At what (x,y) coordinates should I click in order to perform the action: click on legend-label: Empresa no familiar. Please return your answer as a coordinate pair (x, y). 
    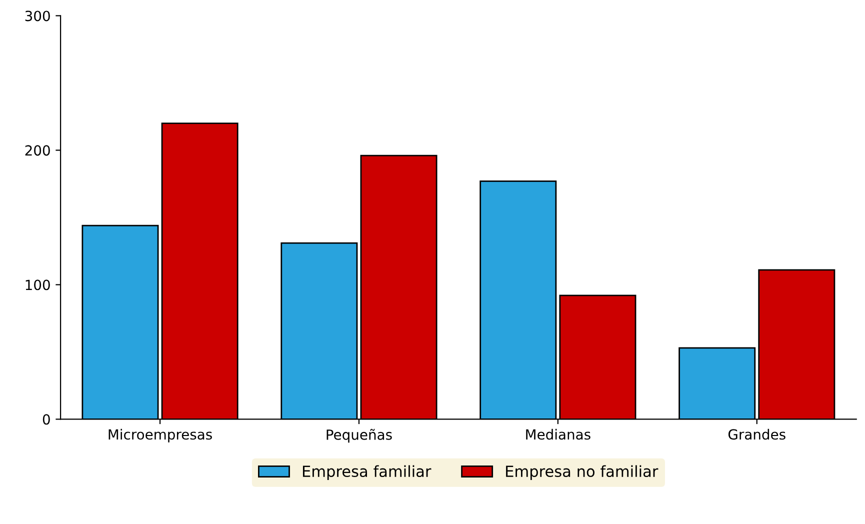
    Looking at the image, I should click on (582, 472).